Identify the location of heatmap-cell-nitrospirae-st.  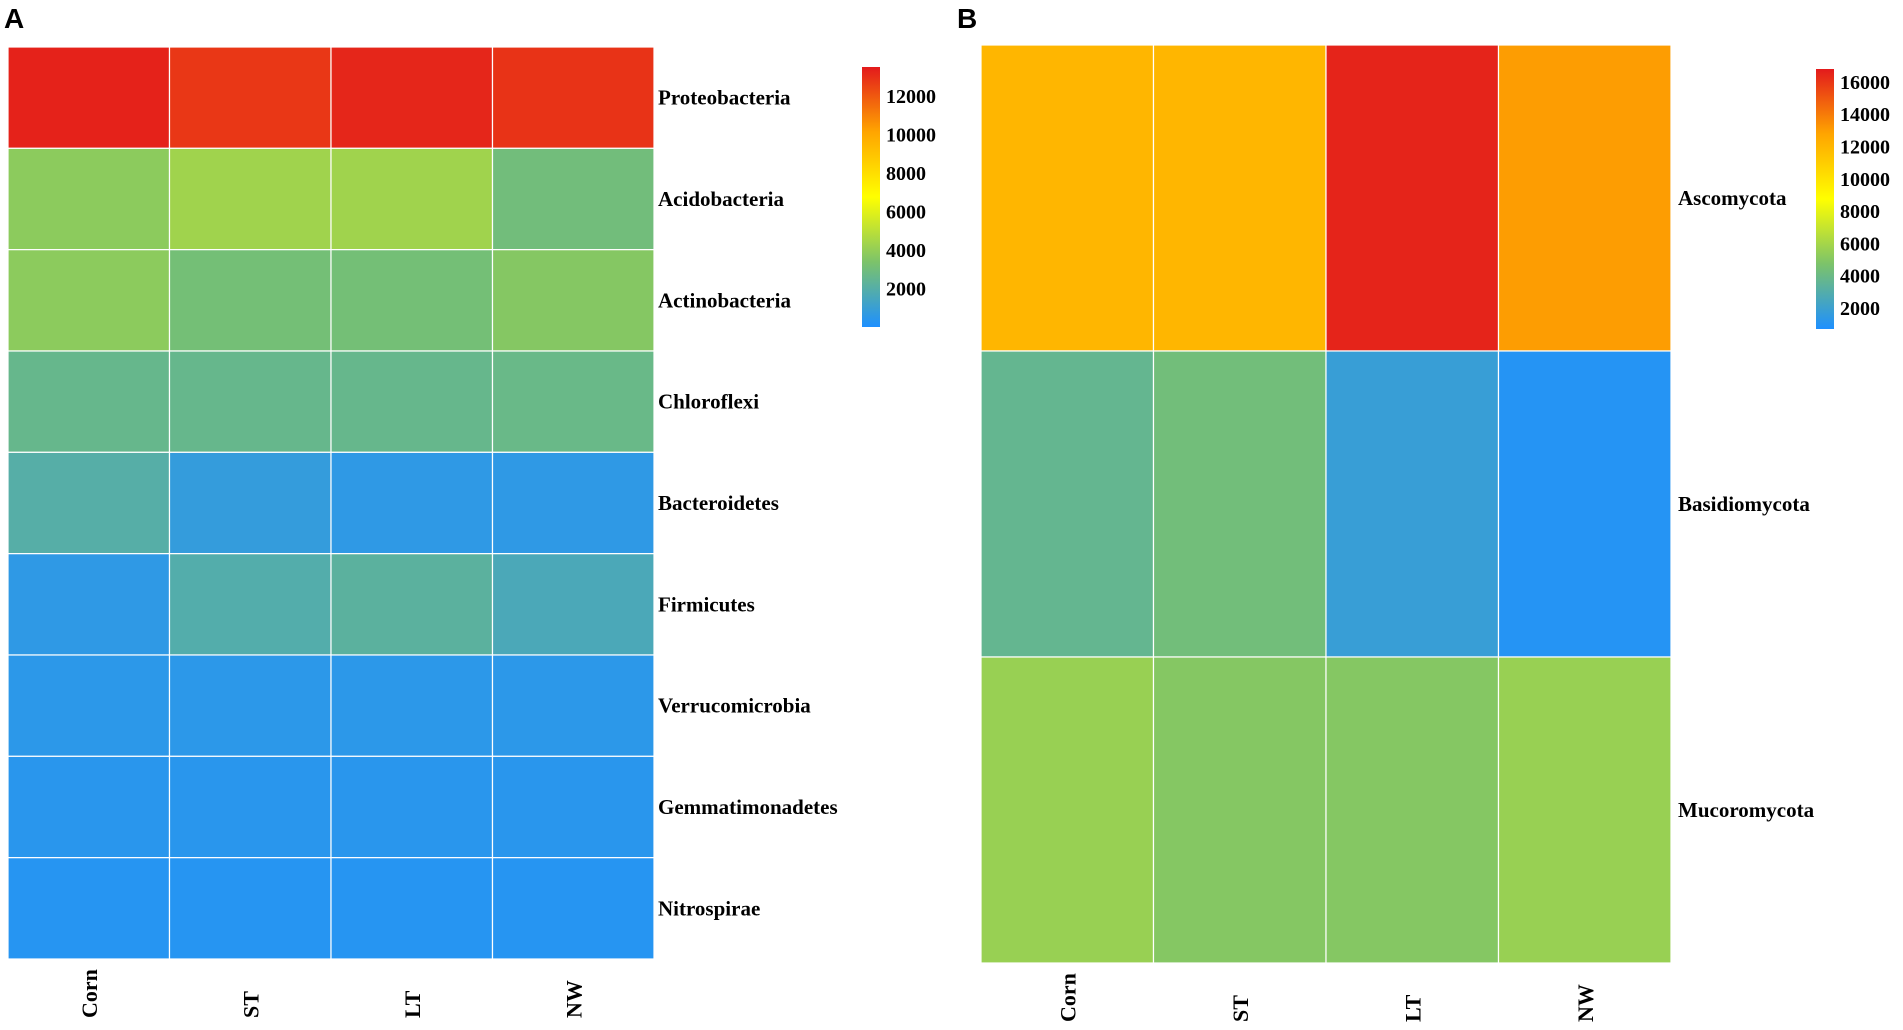
(250, 908).